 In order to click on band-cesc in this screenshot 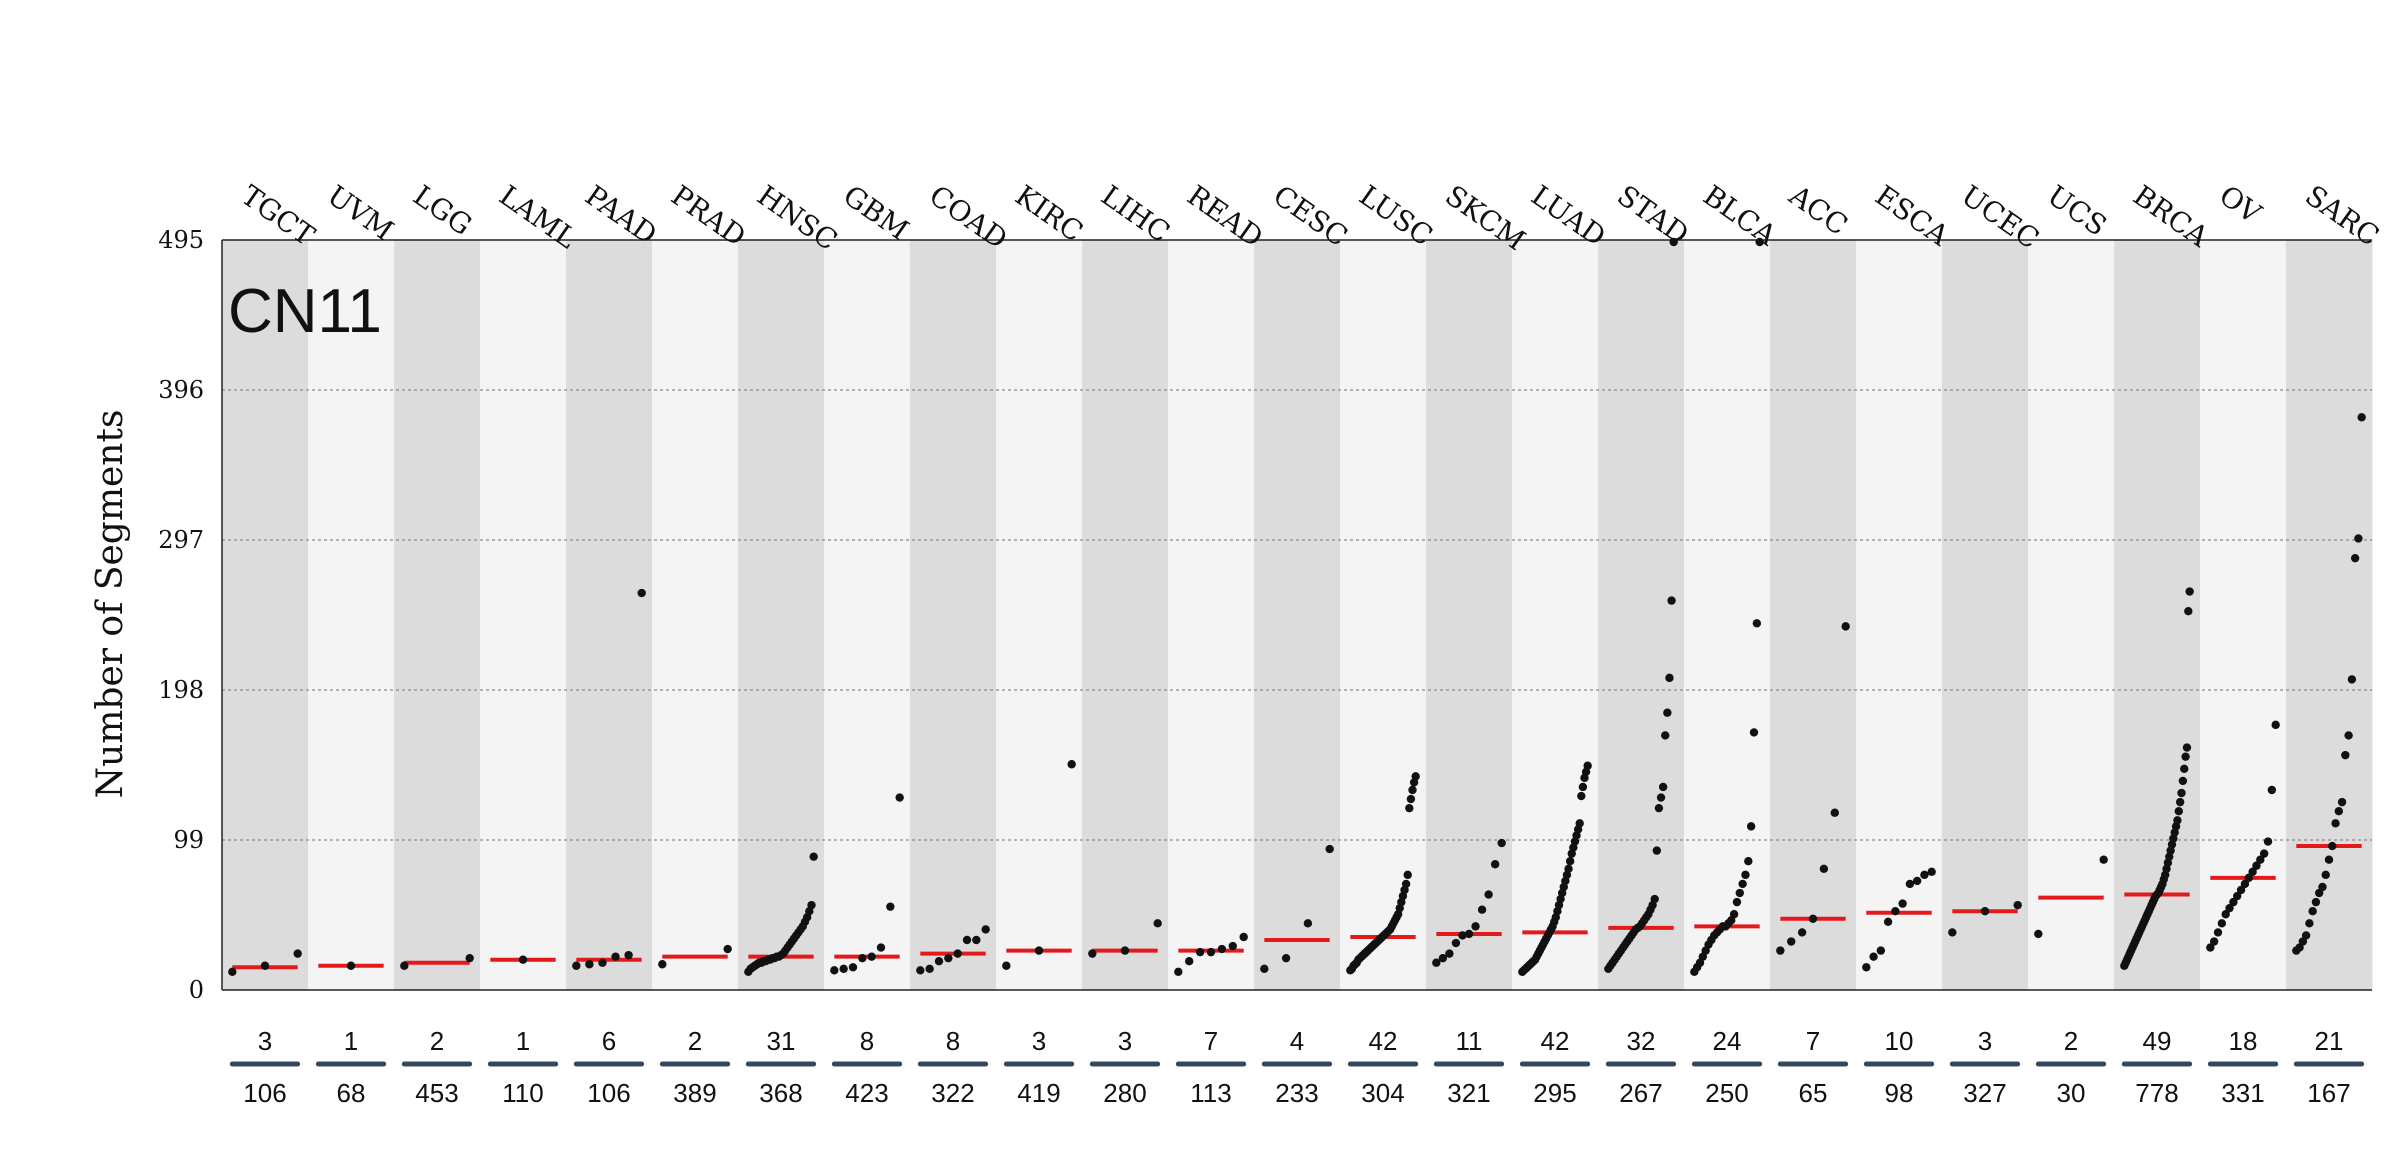, I will do `click(1297, 615)`.